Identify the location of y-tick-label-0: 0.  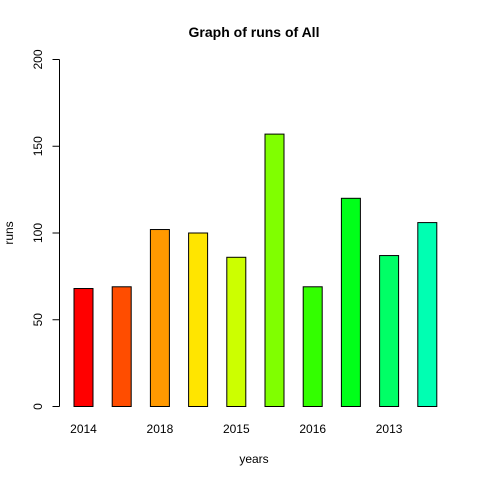
(38, 406).